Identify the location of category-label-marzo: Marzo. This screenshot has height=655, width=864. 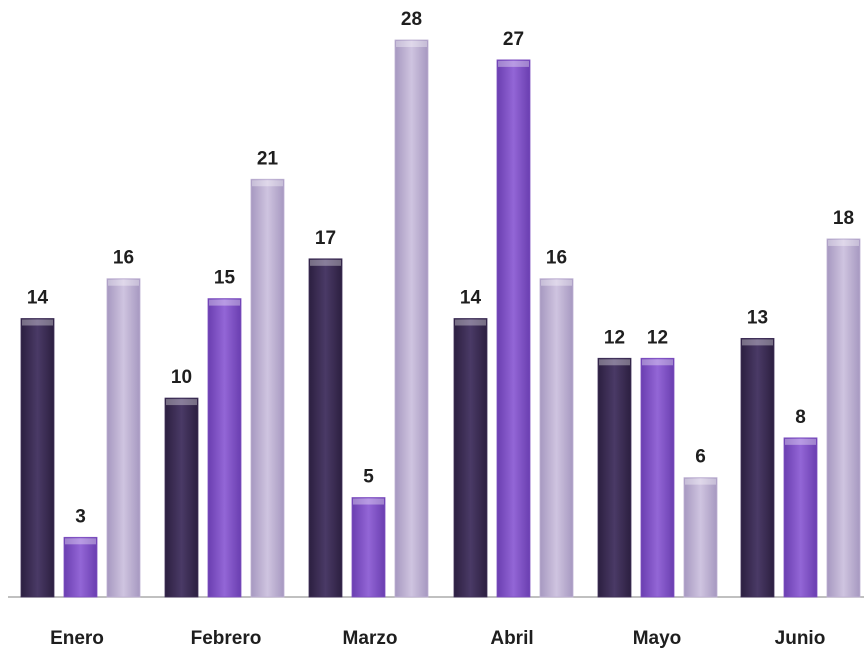
(370, 638).